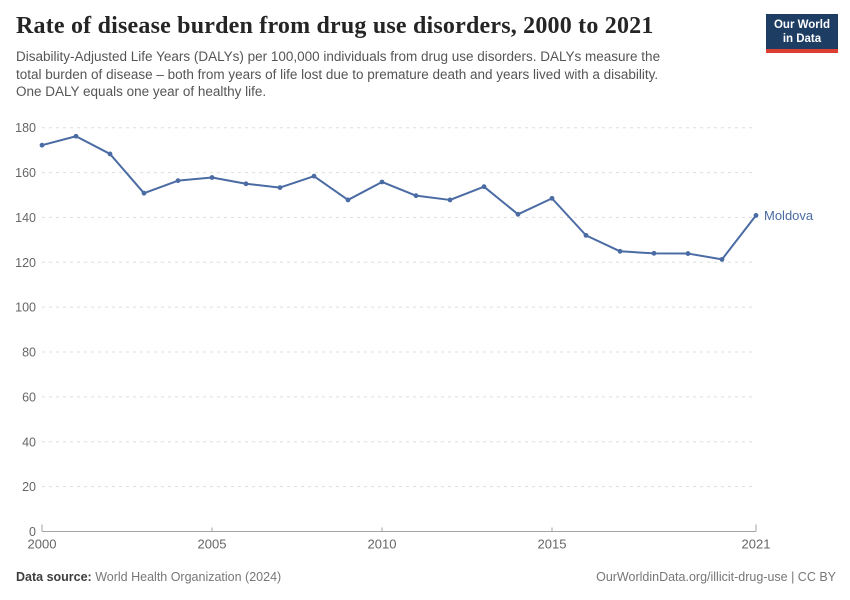  I want to click on y-axis-tick-label: 0, so click(32, 532).